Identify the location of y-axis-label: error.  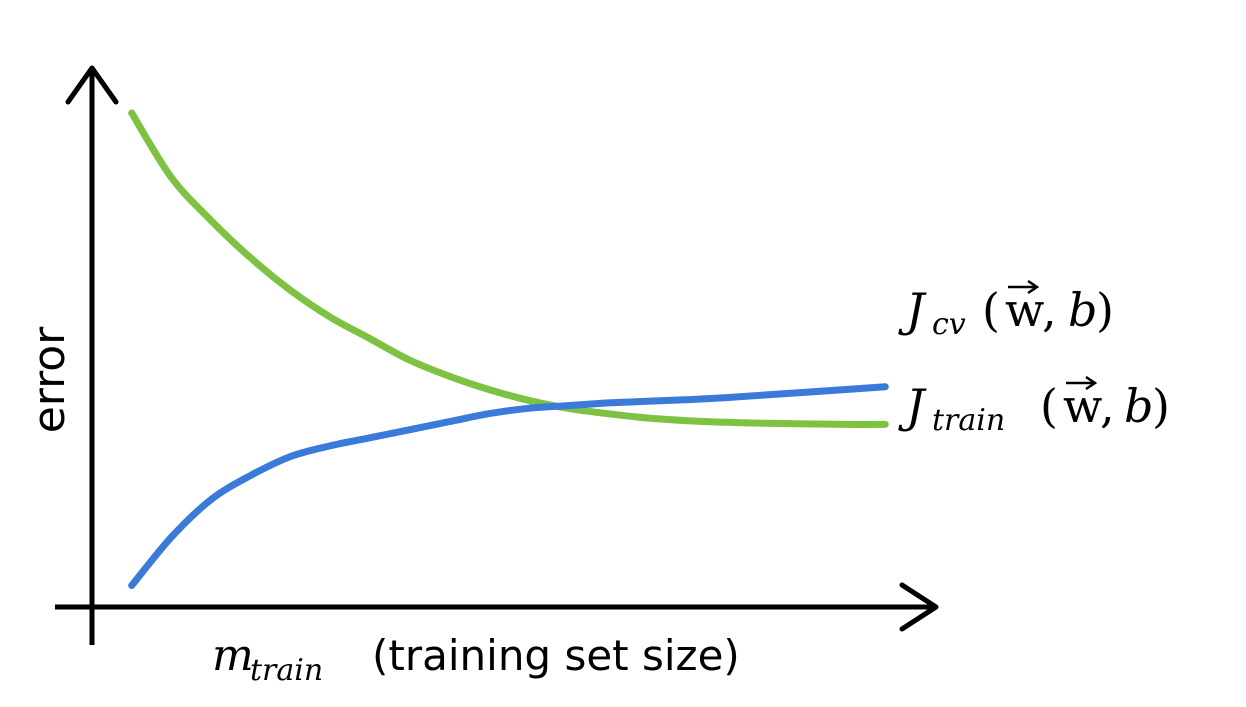
(49, 379).